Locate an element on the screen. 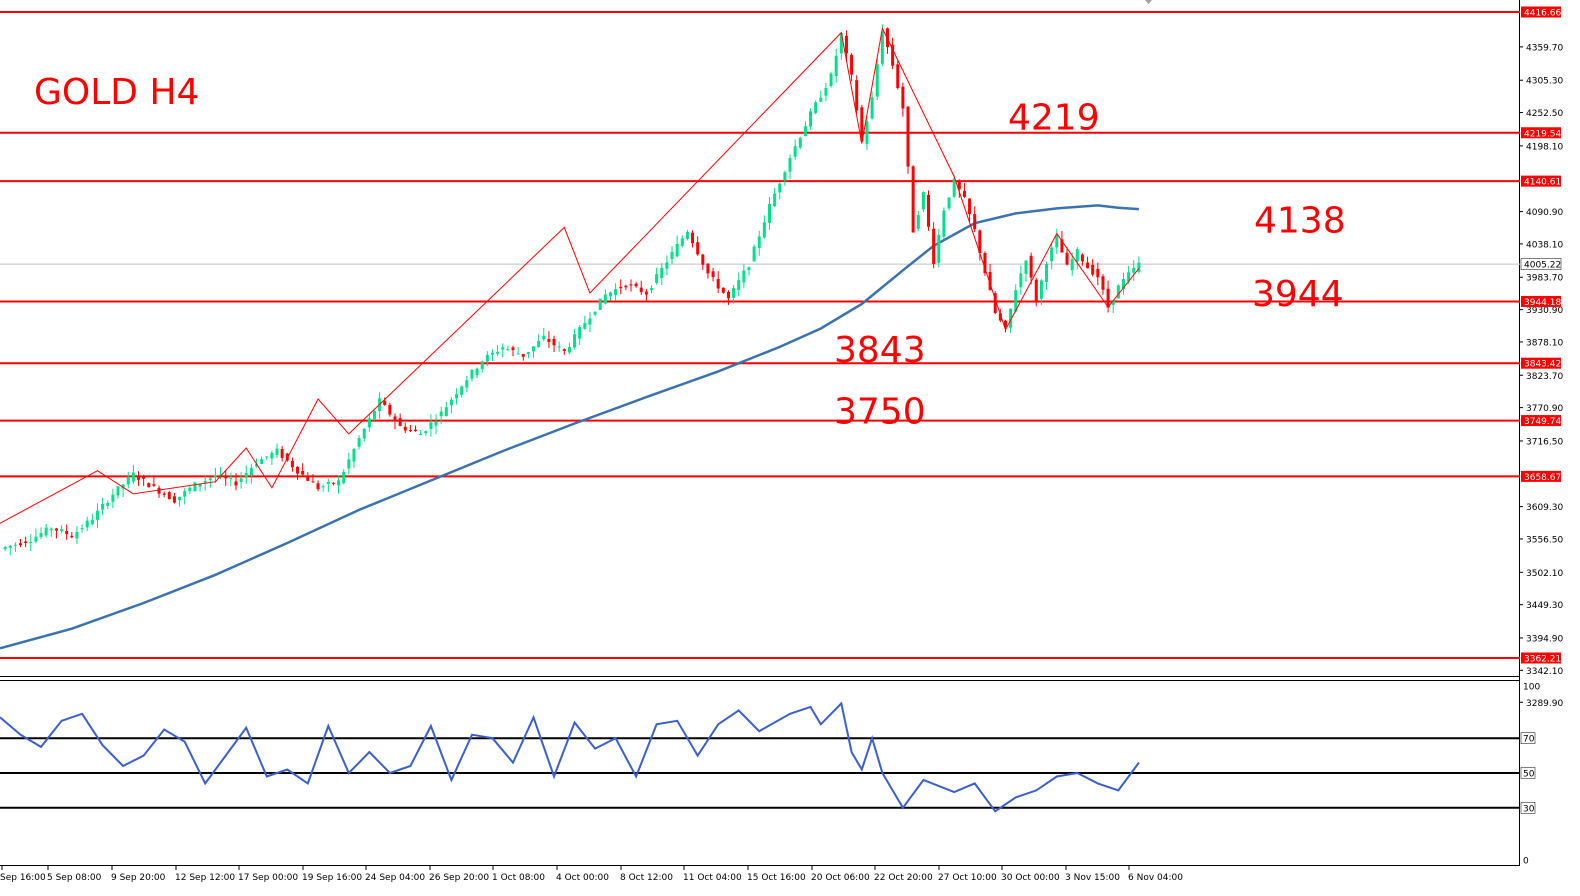 Image resolution: width=1580 pixels, height=896 pixels. rsi-tick-label: 100 is located at coordinates (1531, 688).